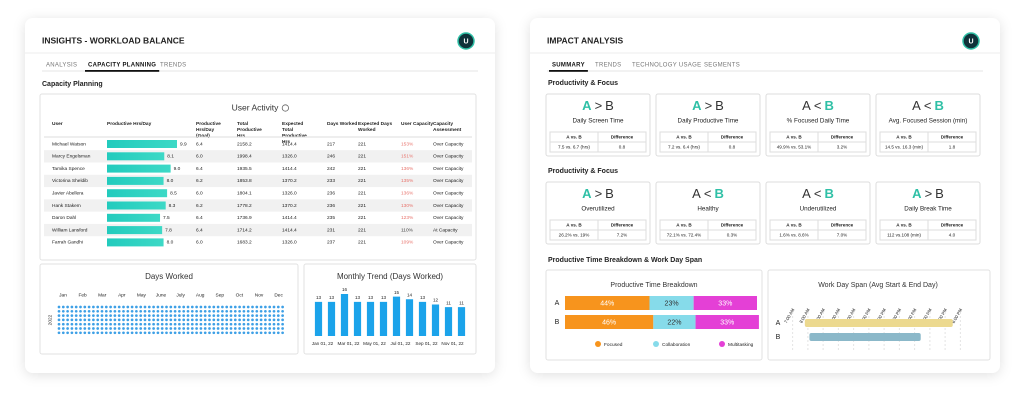  Describe the element at coordinates (952, 235) in the screenshot. I see `difference: 4.0` at that location.